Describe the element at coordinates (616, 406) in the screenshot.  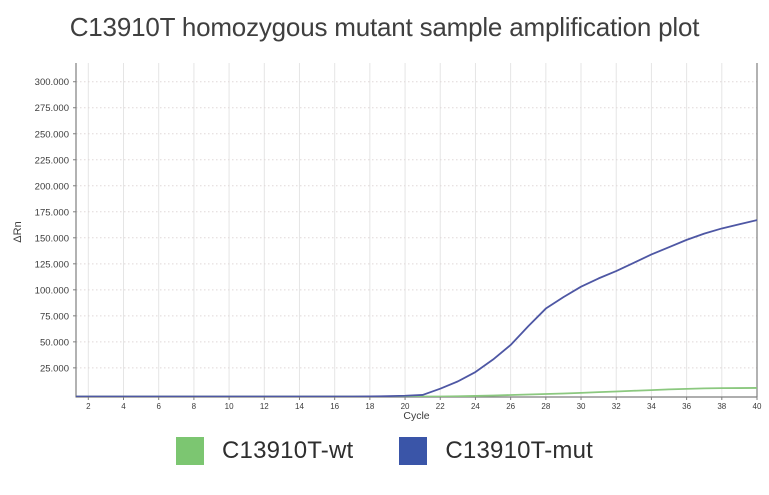
I see `svg-text: 32` at that location.